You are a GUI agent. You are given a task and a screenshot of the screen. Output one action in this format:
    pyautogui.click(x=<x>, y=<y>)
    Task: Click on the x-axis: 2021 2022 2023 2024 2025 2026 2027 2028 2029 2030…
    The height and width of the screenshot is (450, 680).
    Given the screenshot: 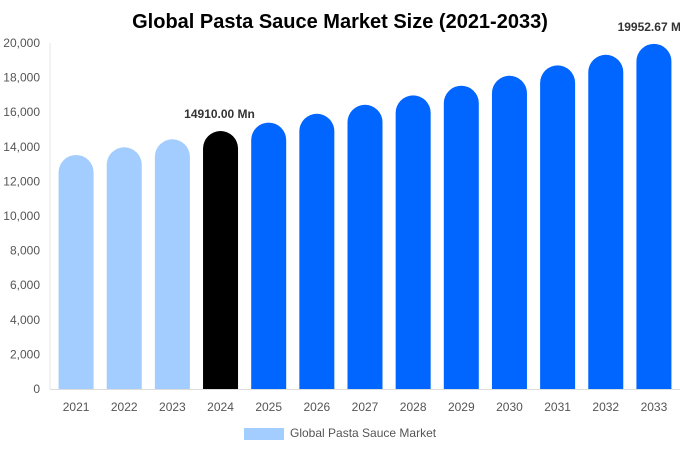 What is the action you would take?
    pyautogui.click(x=365, y=401)
    